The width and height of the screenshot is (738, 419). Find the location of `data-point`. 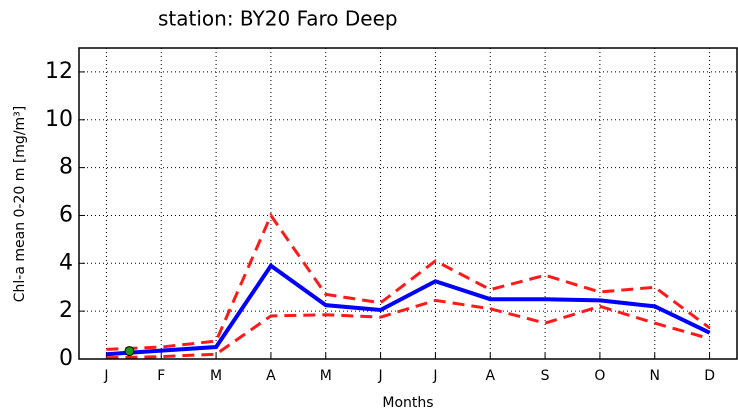

data-point is located at coordinates (129, 351).